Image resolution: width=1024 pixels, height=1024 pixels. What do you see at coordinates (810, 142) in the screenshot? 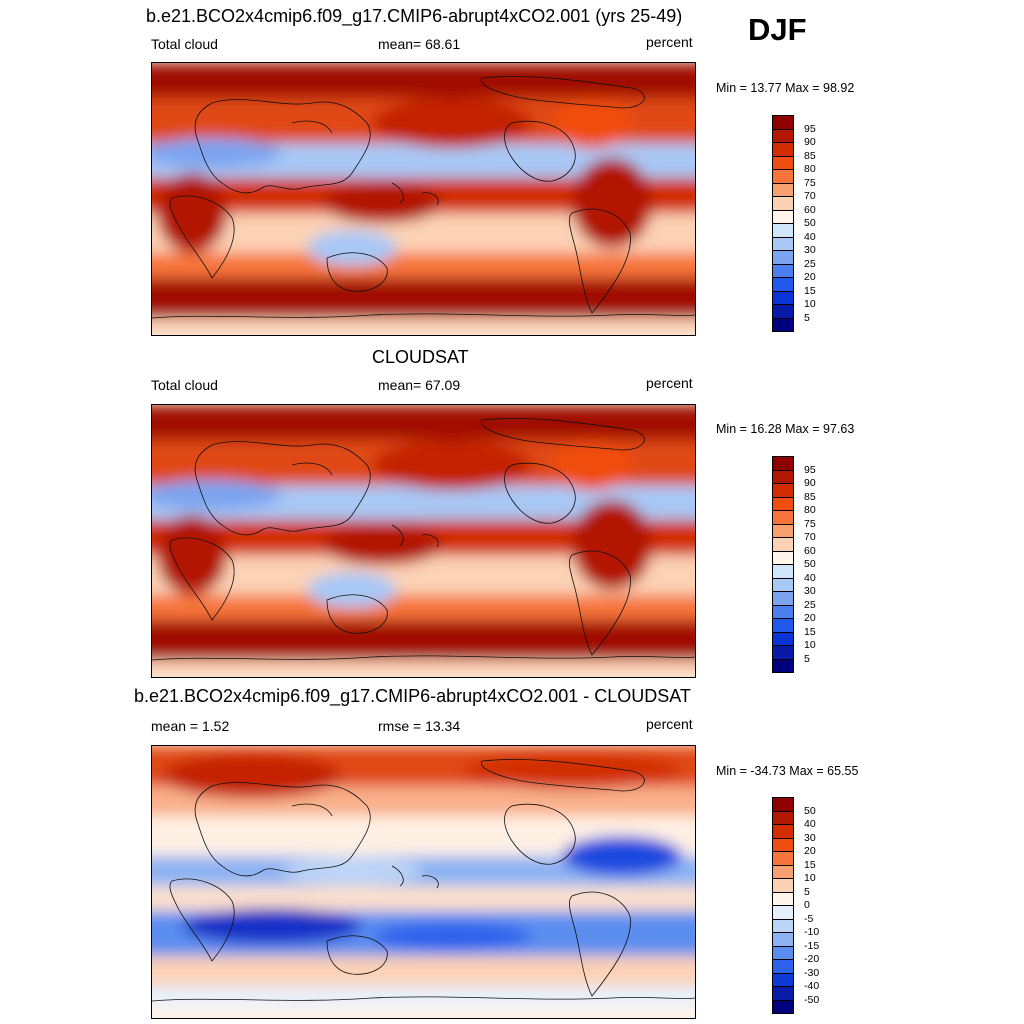
I see `colorbar-tick-label: 90` at bounding box center [810, 142].